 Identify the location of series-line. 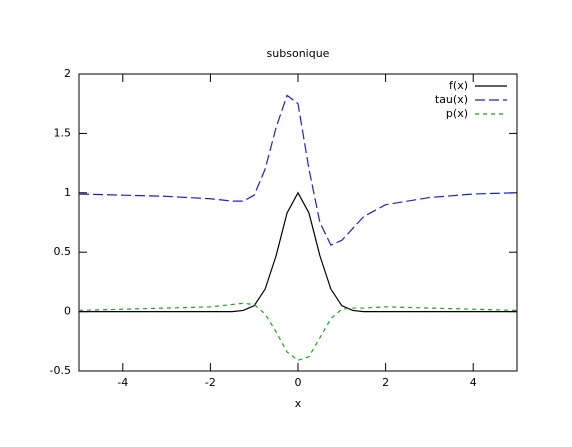
(298, 331).